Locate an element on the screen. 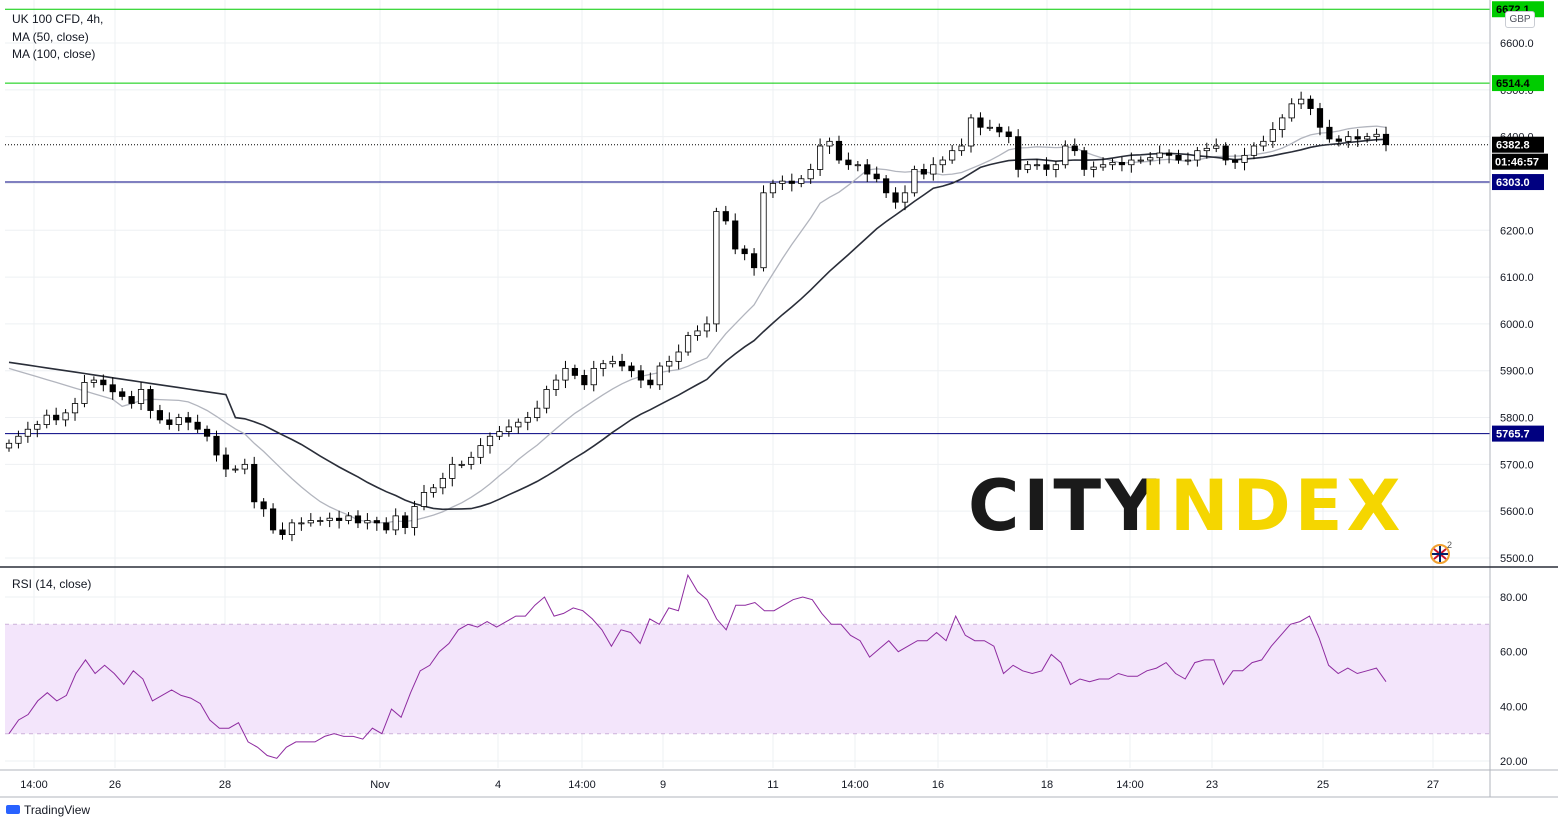 Image resolution: width=1558 pixels, height=817 pixels. price-level-value: 6382.8 is located at coordinates (1513, 146).